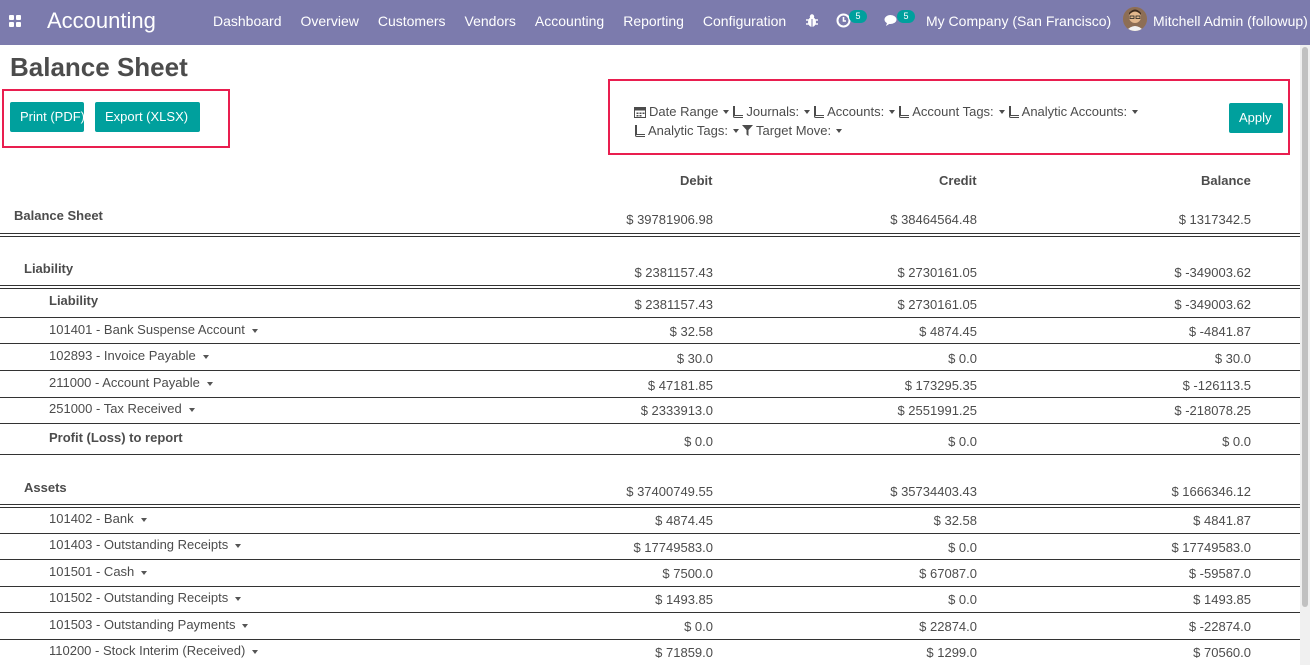 The height and width of the screenshot is (665, 1310). Describe the element at coordinates (676, 410) in the screenshot. I see `debit-value: $ 2333913.0` at that location.